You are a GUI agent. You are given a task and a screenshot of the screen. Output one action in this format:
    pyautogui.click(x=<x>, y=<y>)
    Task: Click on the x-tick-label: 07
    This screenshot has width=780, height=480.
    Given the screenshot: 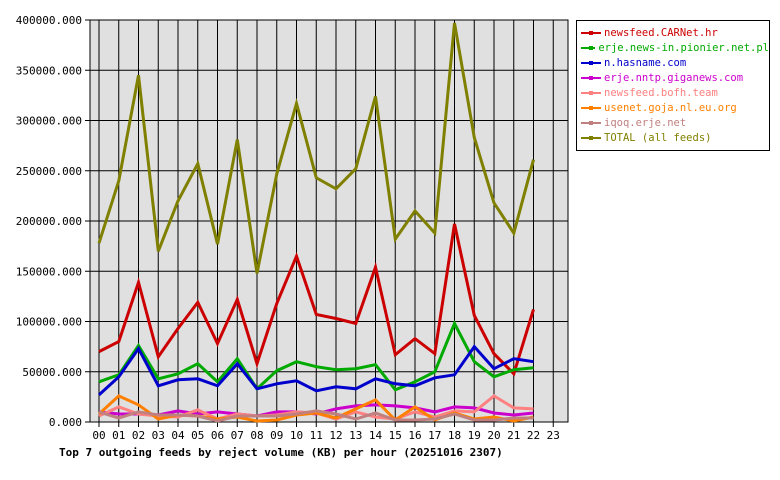 What is the action you would take?
    pyautogui.click(x=237, y=435)
    